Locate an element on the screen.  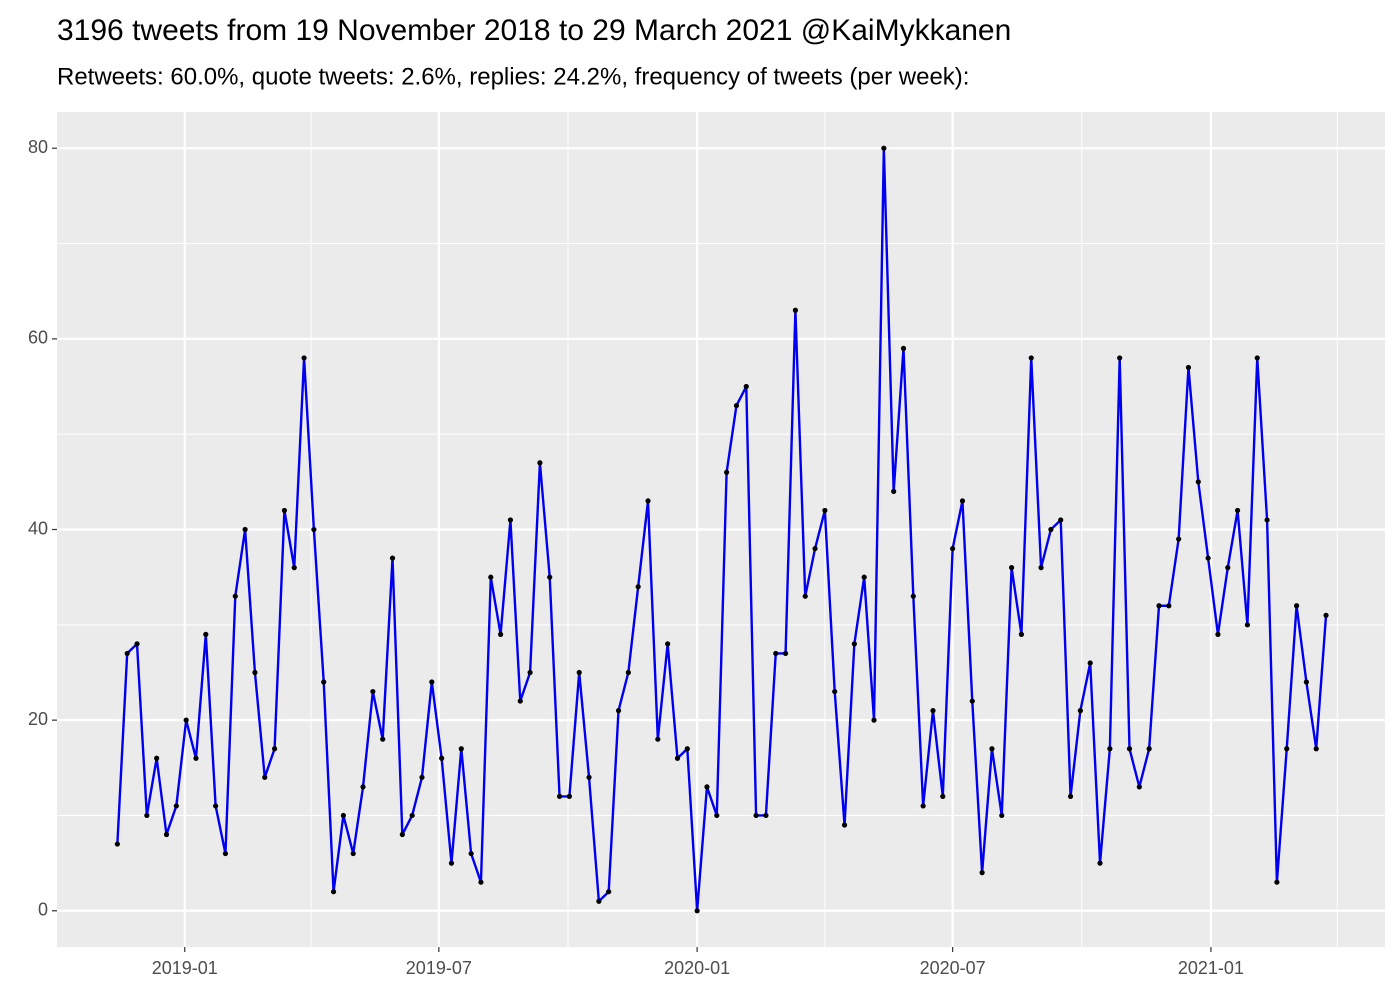
y-tick-label: 40 is located at coordinates (38, 528).